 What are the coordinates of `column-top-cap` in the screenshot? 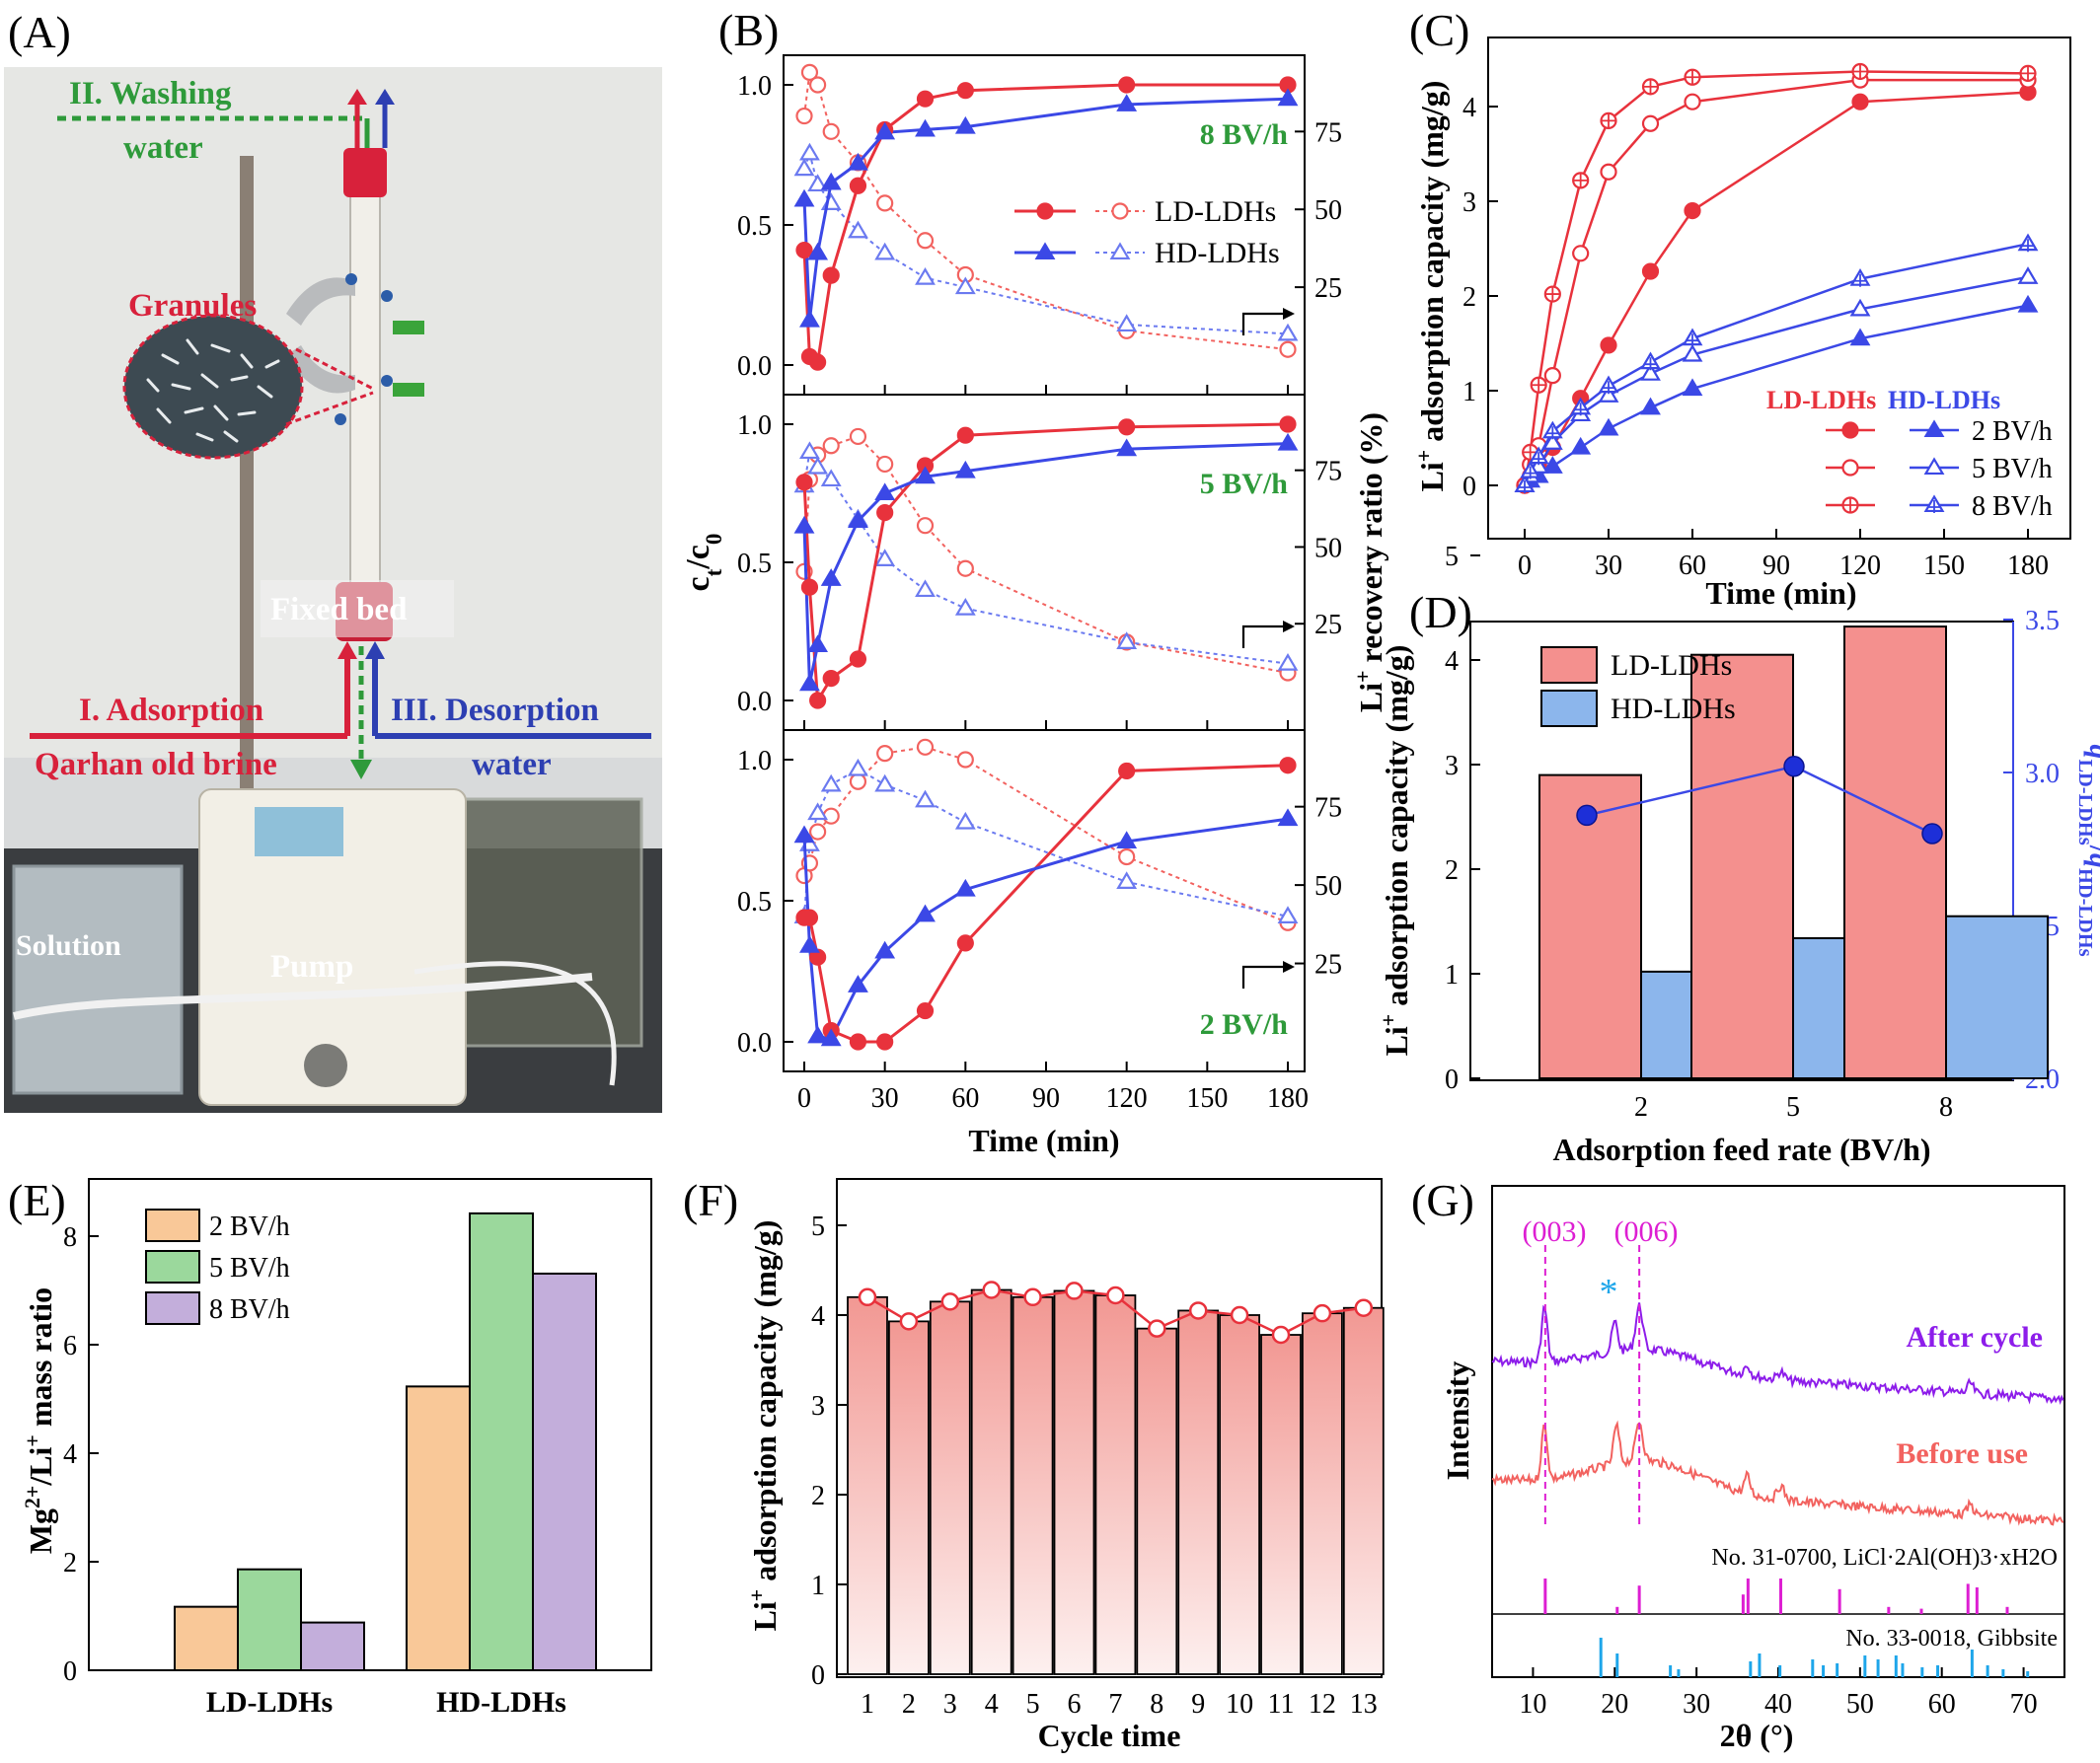 It's located at (365, 172).